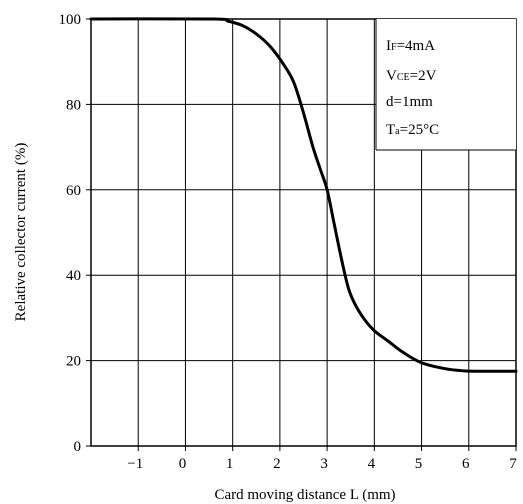  I want to click on condition-if-symbol: I, so click(388, 46).